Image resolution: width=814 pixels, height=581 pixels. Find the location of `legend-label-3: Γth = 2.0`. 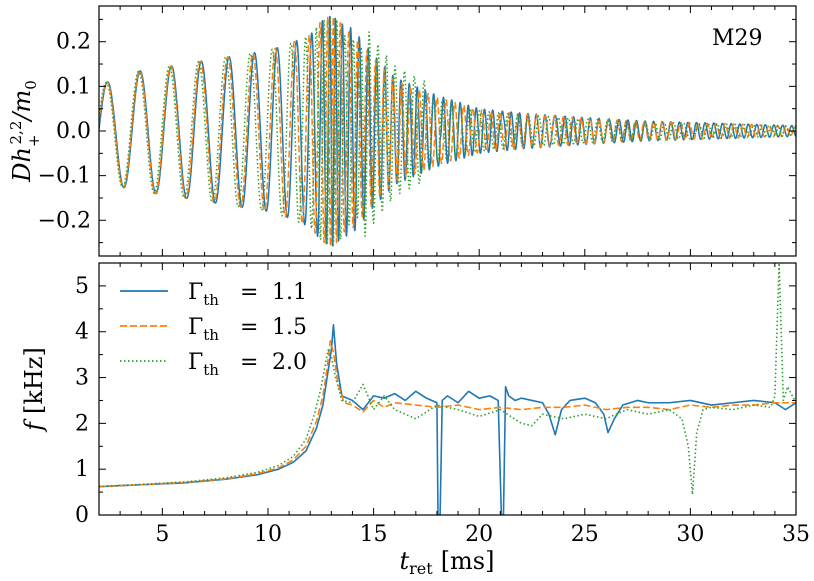

legend-label-3: Γth = 2.0 is located at coordinates (247, 364).